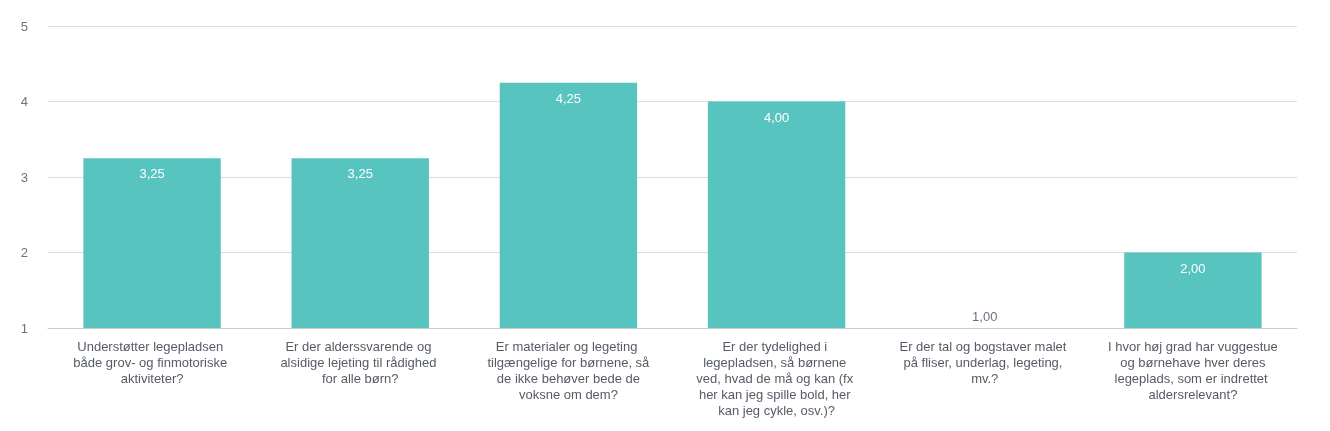 The width and height of the screenshot is (1330, 431). What do you see at coordinates (24, 177) in the screenshot?
I see `y-tick-label: 3` at bounding box center [24, 177].